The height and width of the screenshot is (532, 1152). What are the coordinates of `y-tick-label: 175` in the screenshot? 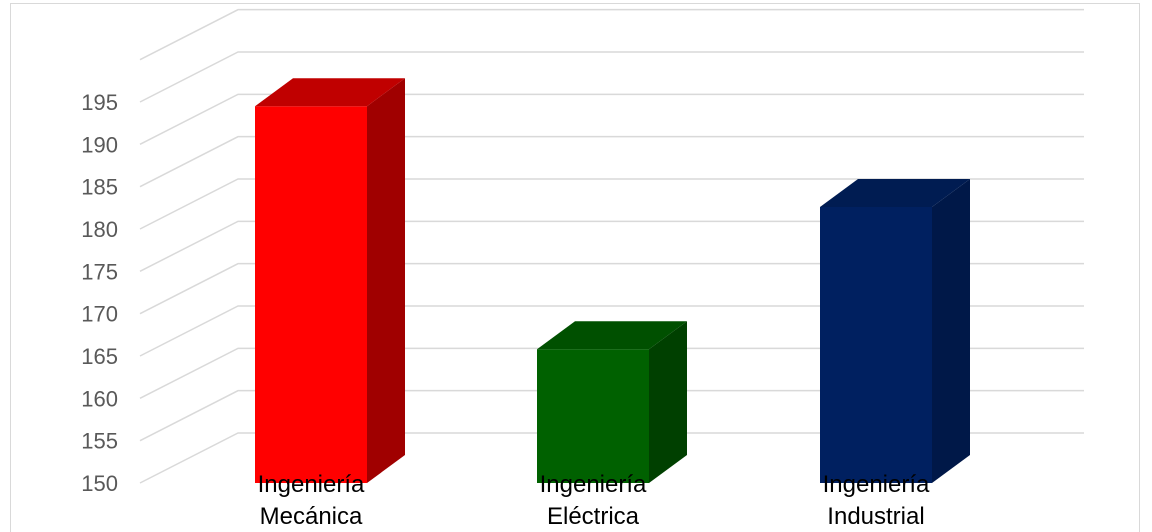 It's located at (99, 271).